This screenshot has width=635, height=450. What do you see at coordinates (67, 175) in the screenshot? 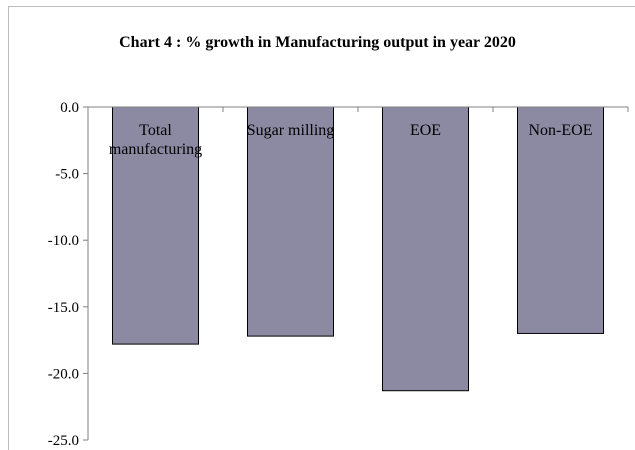
I see `y-tick-label: -5.0` at bounding box center [67, 175].